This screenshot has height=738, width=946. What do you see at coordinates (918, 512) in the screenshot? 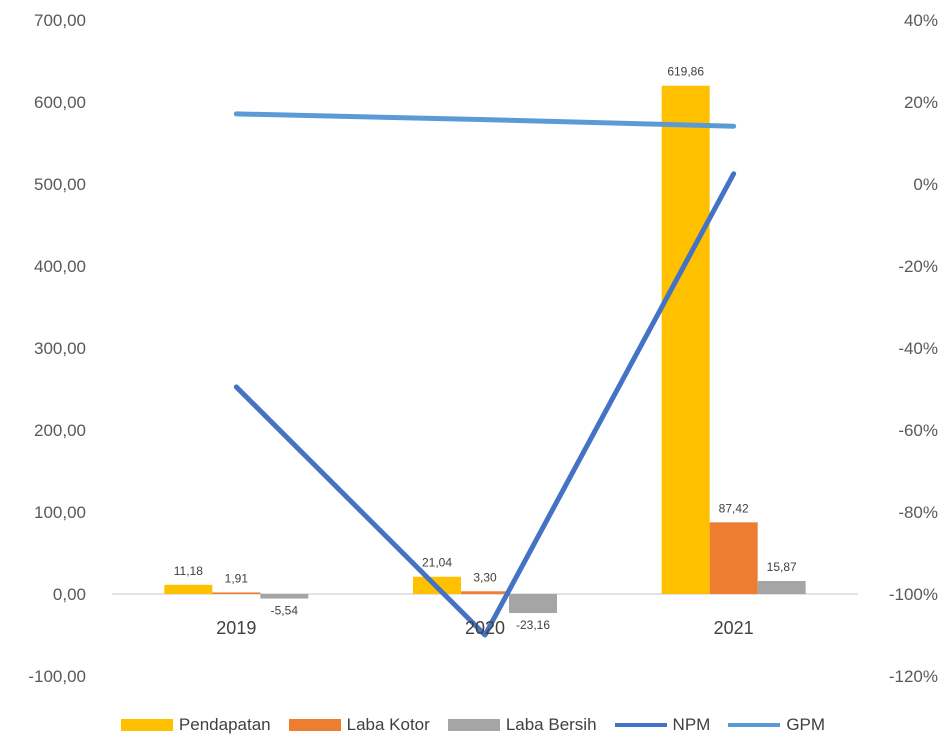
I see `right-axis-tick-label: -80%` at bounding box center [918, 512].